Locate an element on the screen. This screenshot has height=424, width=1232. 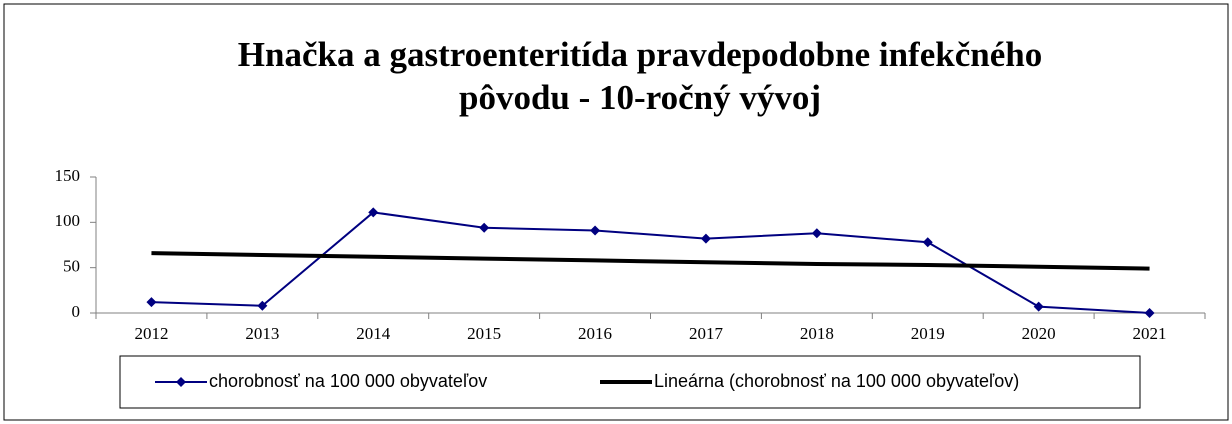
x-tick-label: 2016 is located at coordinates (595, 333).